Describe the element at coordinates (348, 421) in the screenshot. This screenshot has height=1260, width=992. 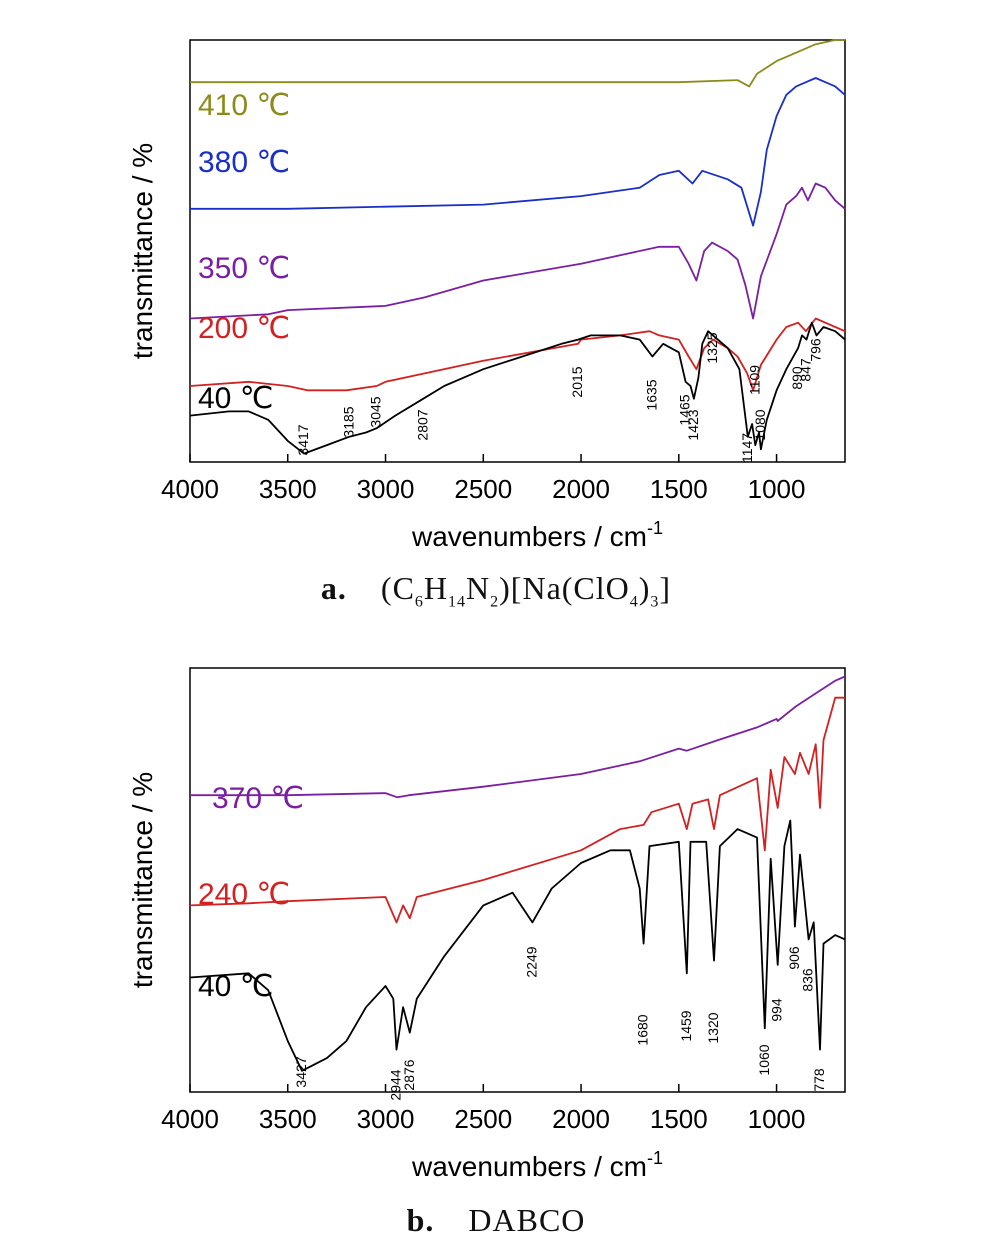
I see `peak-label: 3185` at that location.